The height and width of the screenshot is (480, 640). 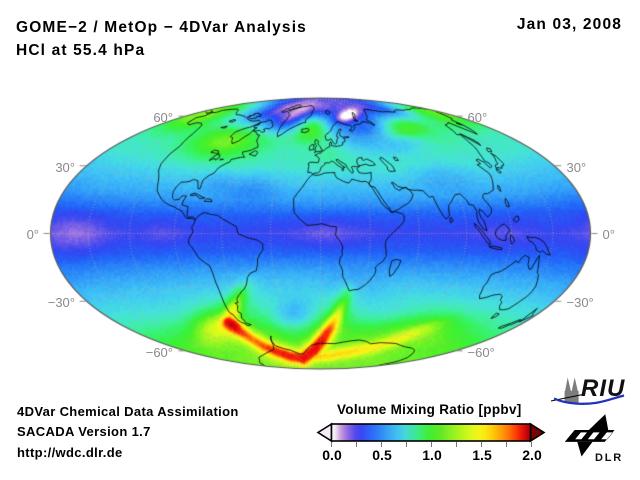 What do you see at coordinates (609, 458) in the screenshot?
I see `svg-text: DLR` at bounding box center [609, 458].